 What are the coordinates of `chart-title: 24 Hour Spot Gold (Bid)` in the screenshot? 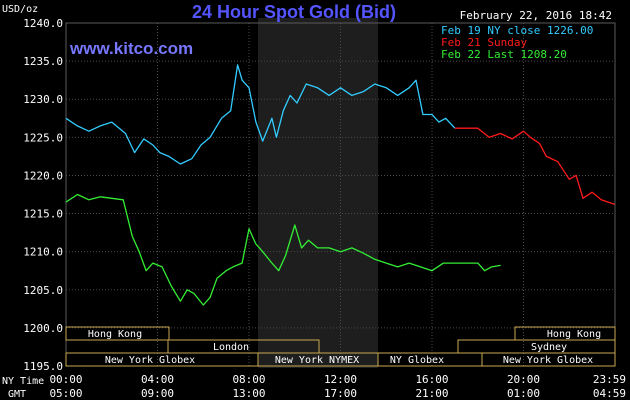 It's located at (294, 12).